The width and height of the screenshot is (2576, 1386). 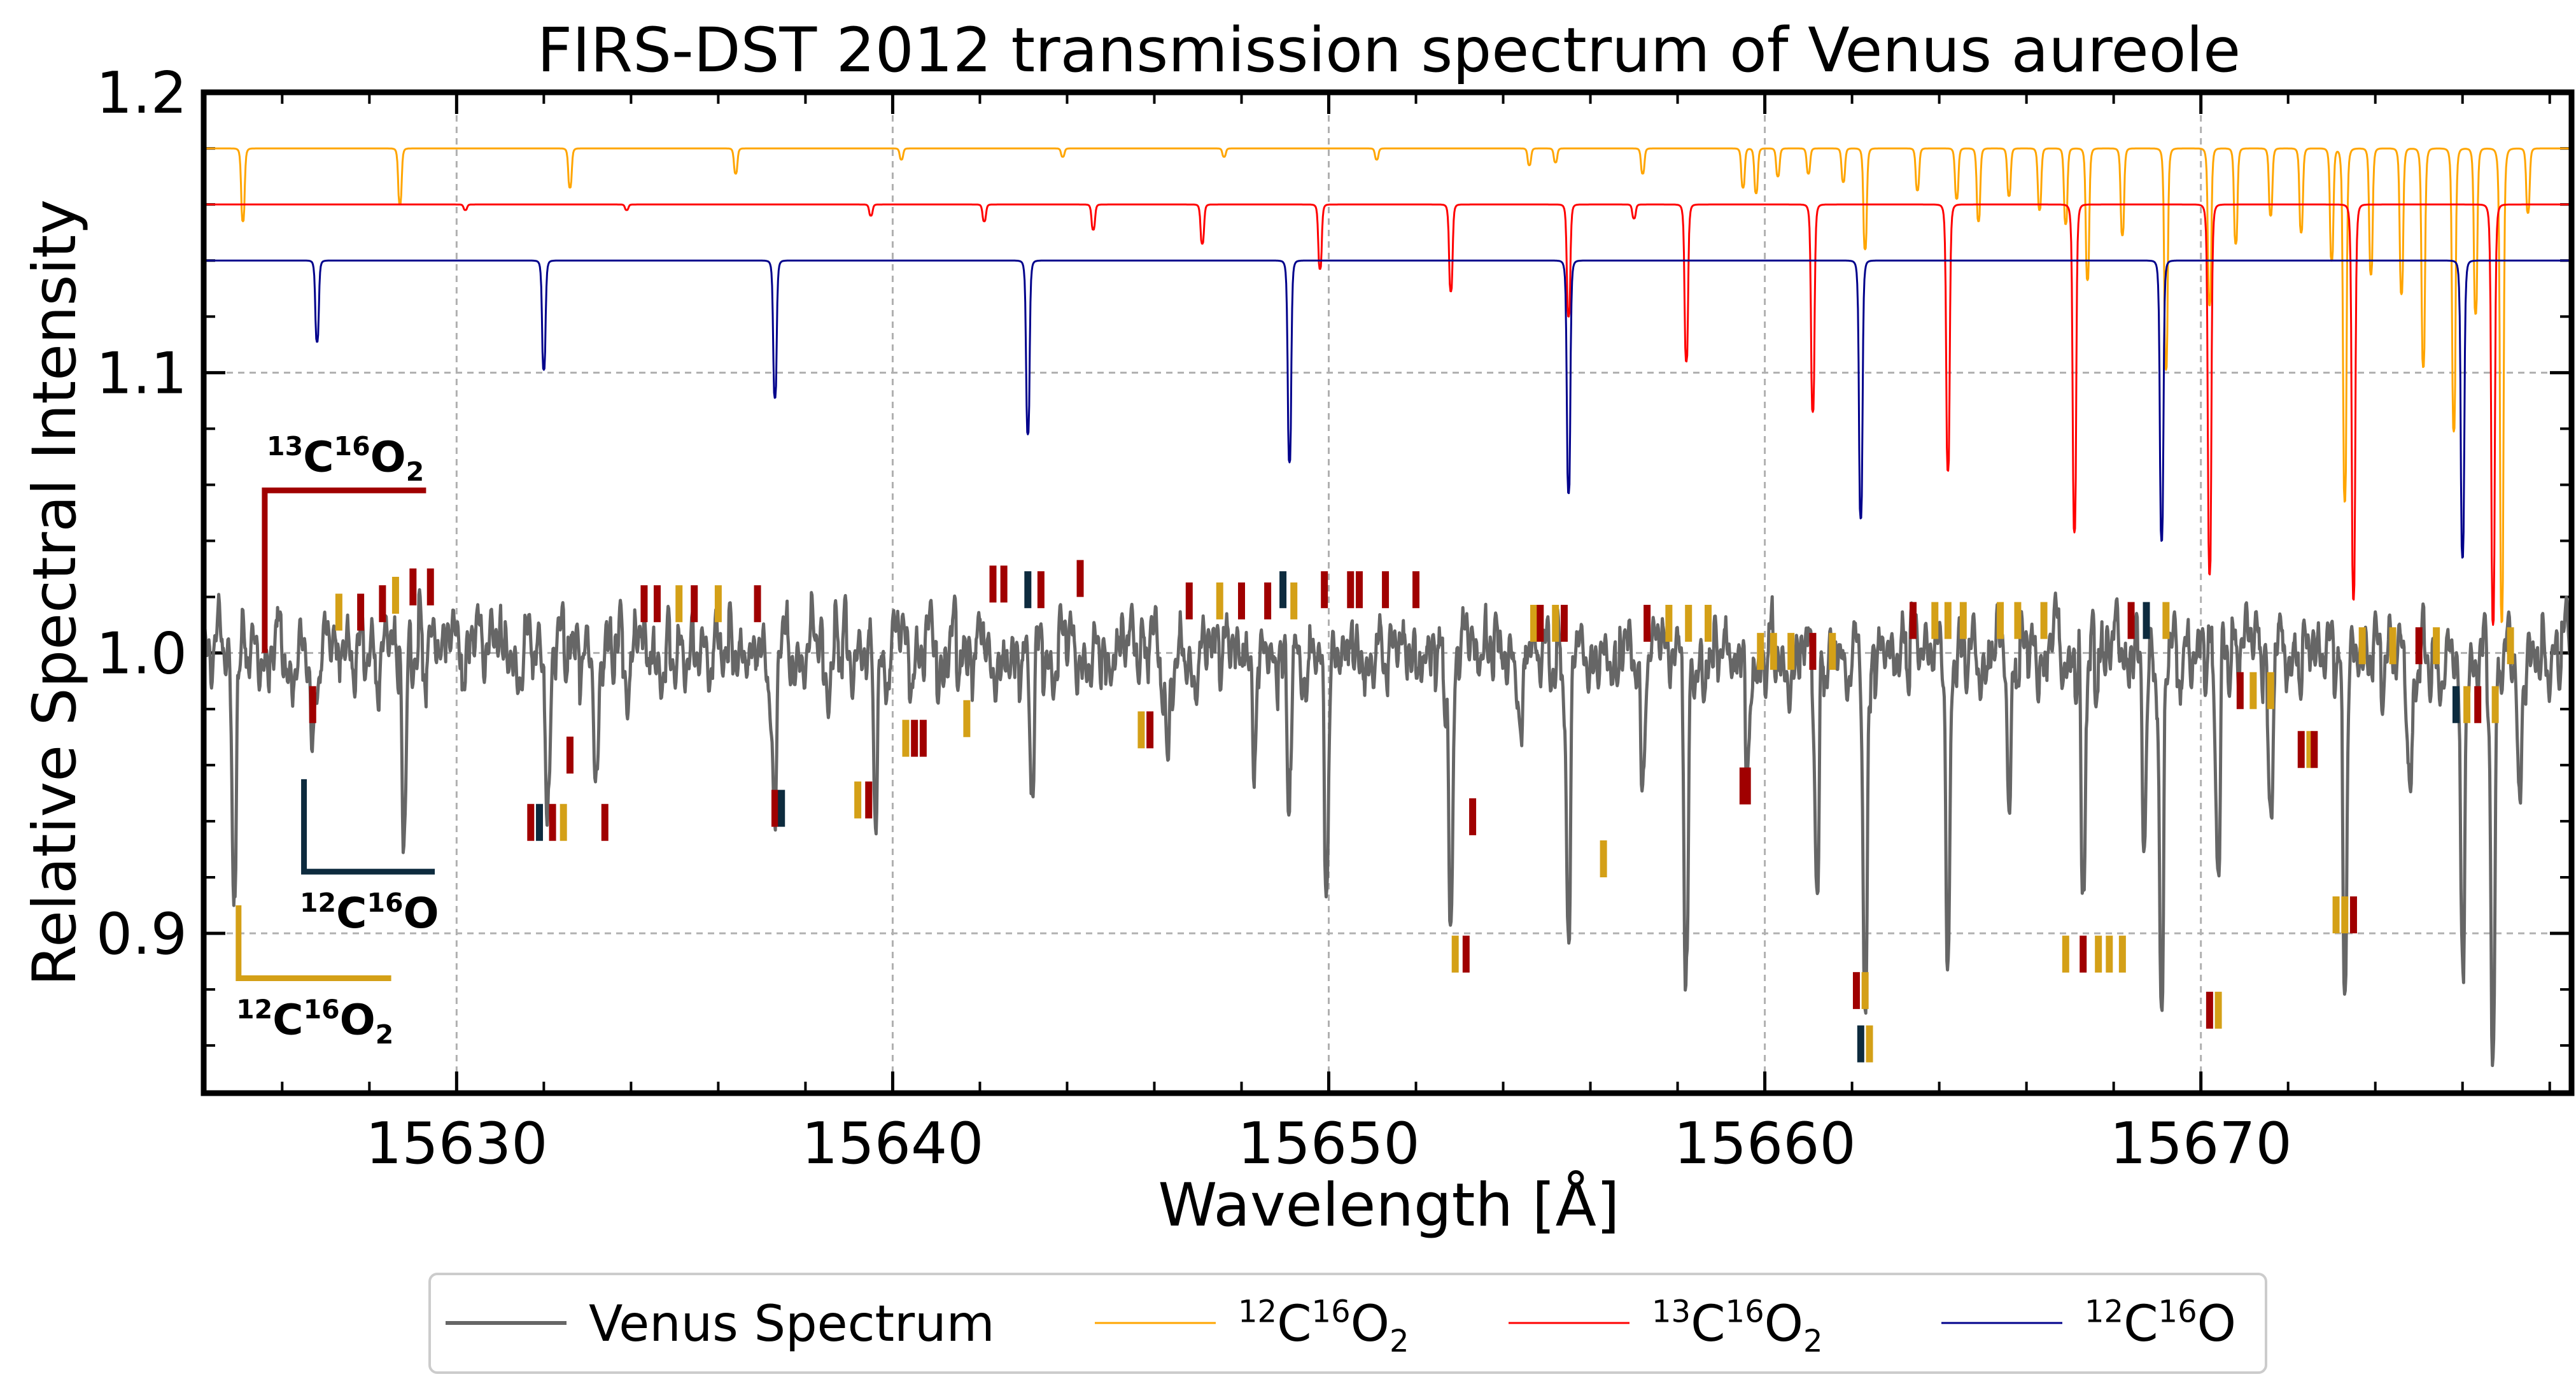 I want to click on annotation-group: 13C16O2 12C16O 12C16O2, so click(x=338, y=740).